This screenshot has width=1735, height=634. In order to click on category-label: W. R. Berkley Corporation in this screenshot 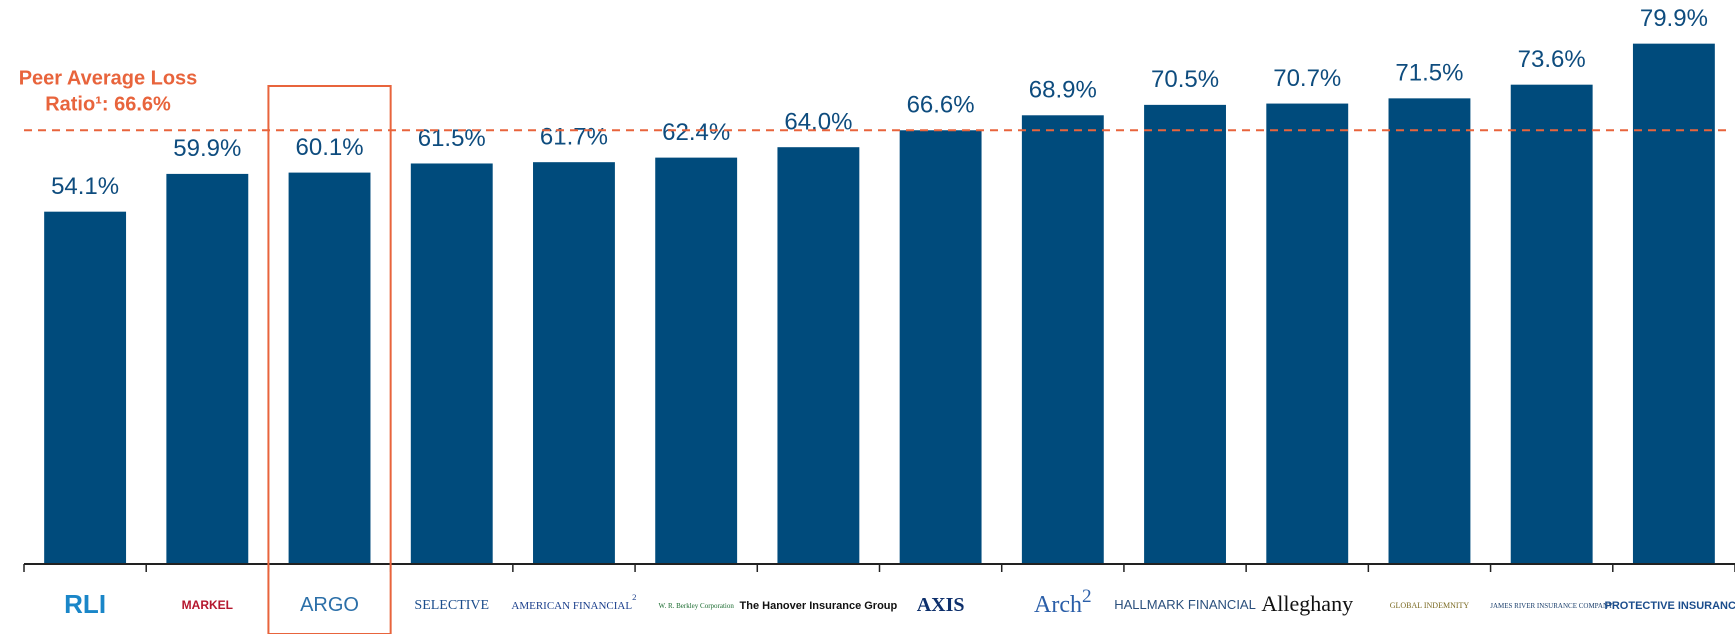, I will do `click(696, 606)`.